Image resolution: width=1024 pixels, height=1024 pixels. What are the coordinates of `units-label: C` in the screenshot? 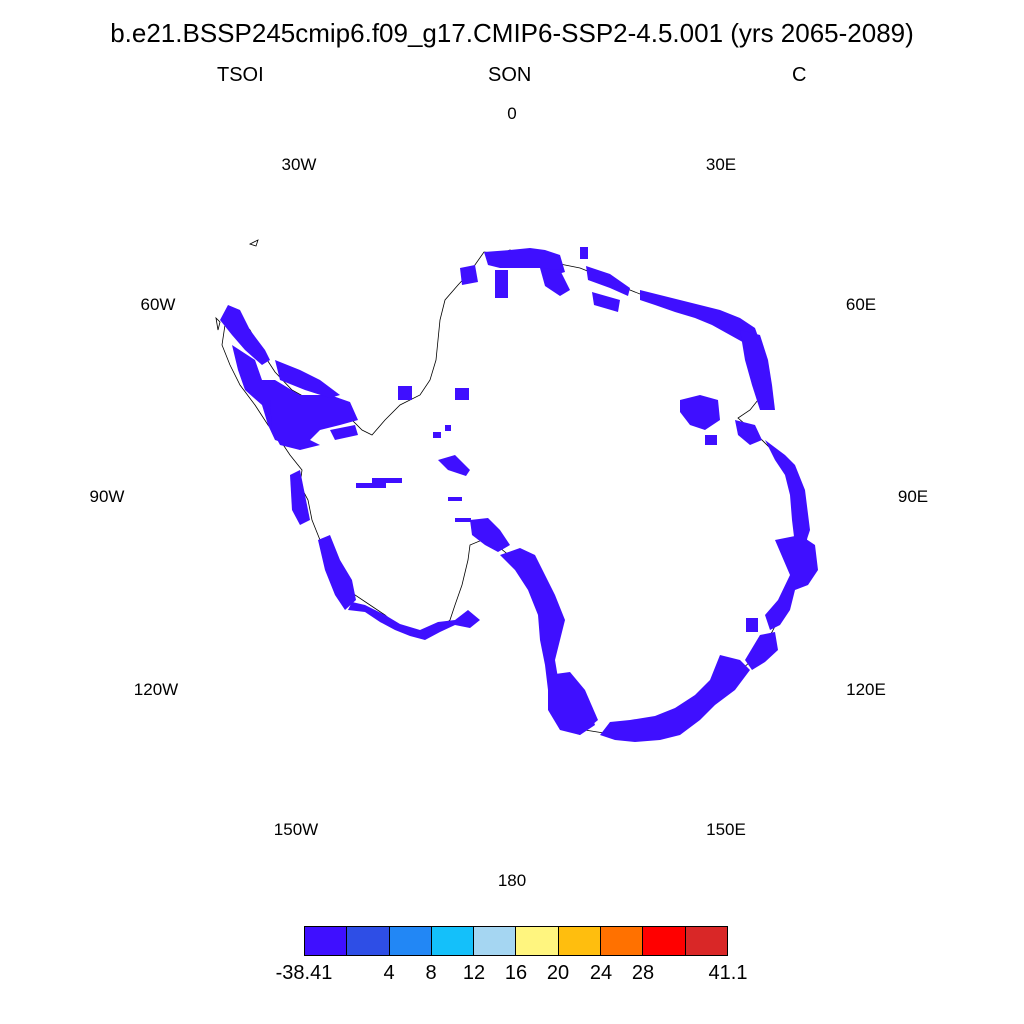 It's located at (799, 75).